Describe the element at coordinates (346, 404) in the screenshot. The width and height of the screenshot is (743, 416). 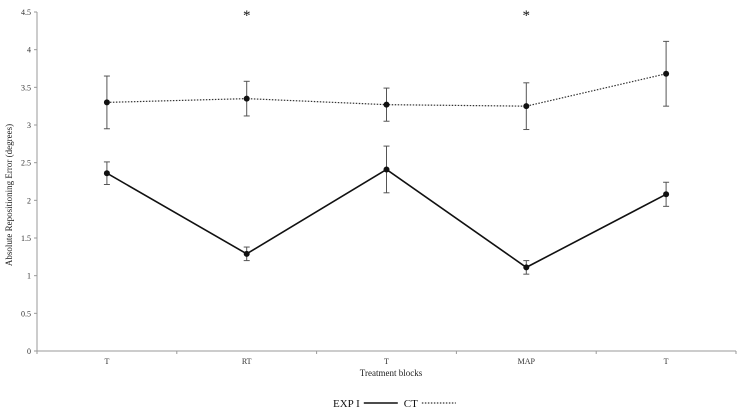
I see `legend-label-exp-i: EXP I` at that location.